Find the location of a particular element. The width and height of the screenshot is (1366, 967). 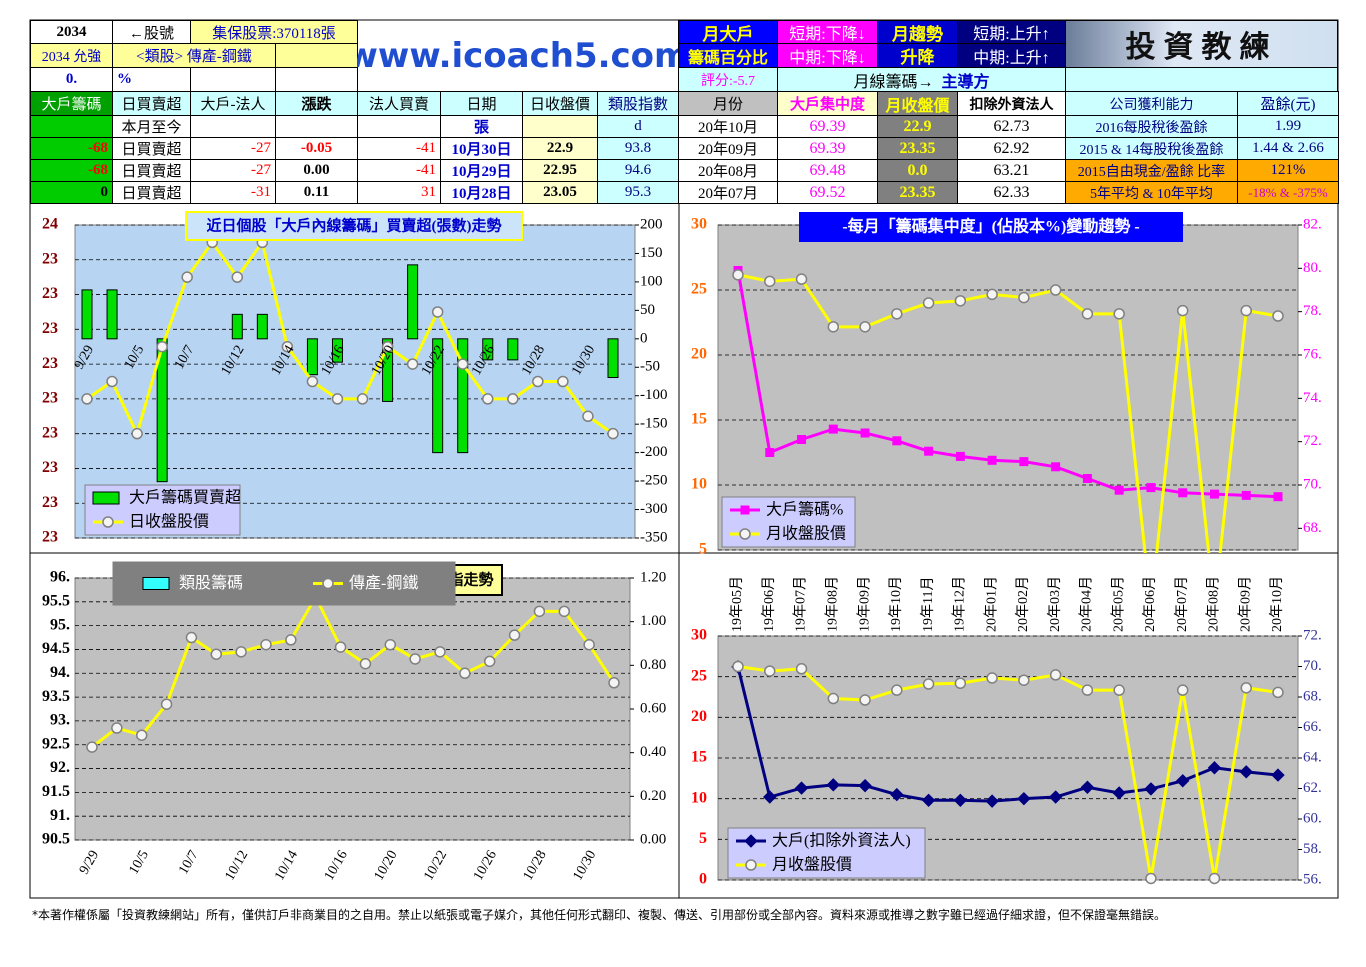

chart-title: 指走勢 is located at coordinates (470, 579).